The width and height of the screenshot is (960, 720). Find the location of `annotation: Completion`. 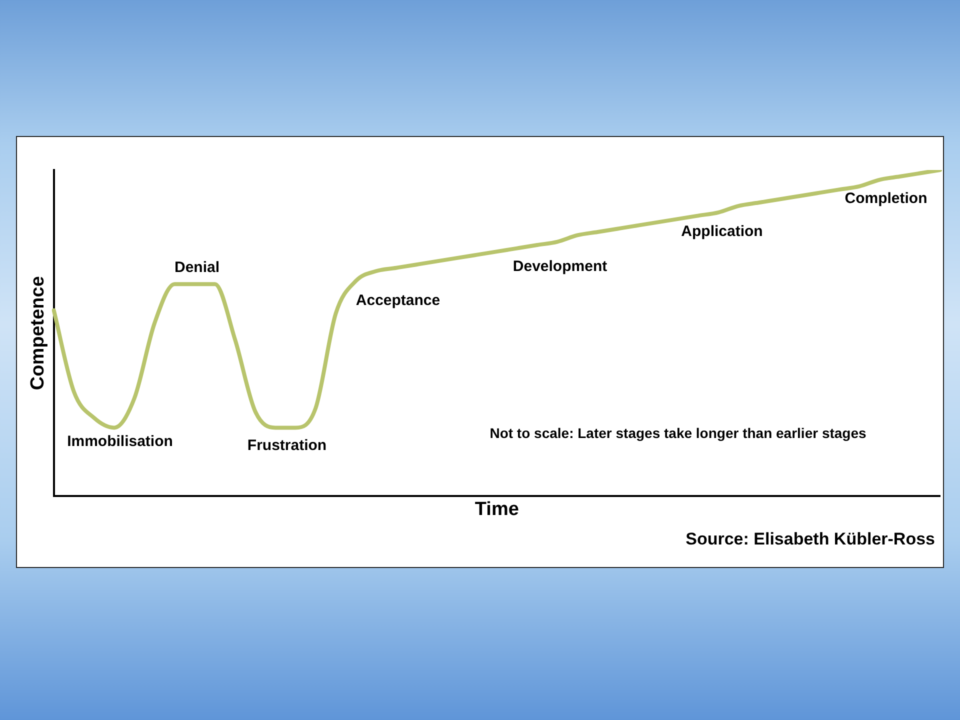

annotation: Completion is located at coordinates (886, 199).